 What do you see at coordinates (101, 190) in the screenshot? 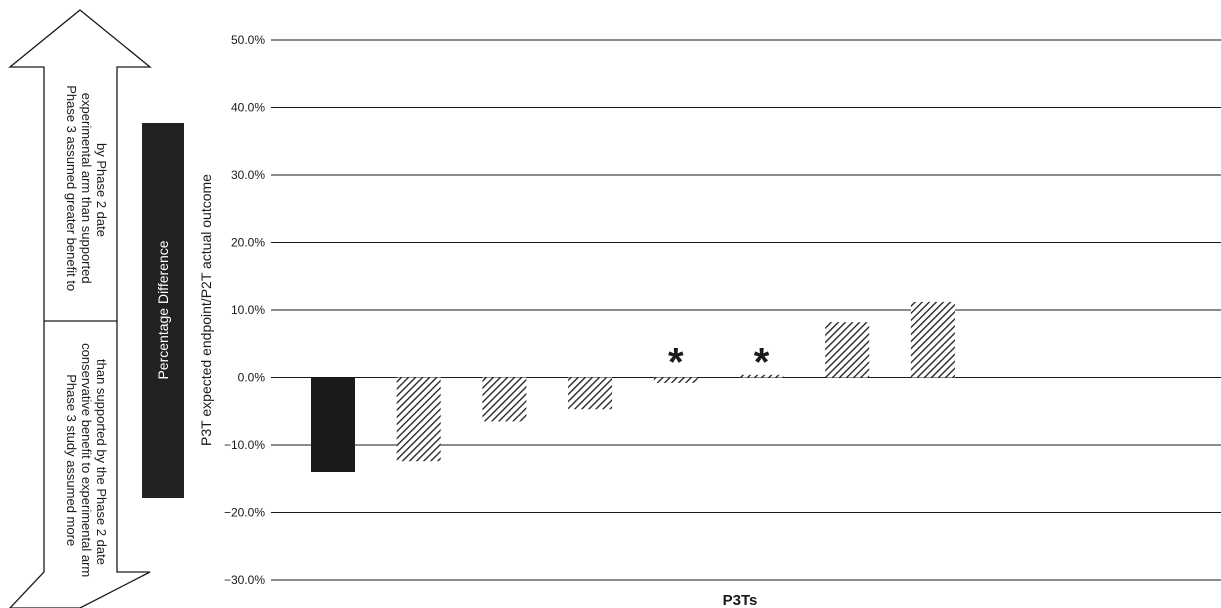
I see `arrow-up-line-3: by Phase 2 date` at bounding box center [101, 190].